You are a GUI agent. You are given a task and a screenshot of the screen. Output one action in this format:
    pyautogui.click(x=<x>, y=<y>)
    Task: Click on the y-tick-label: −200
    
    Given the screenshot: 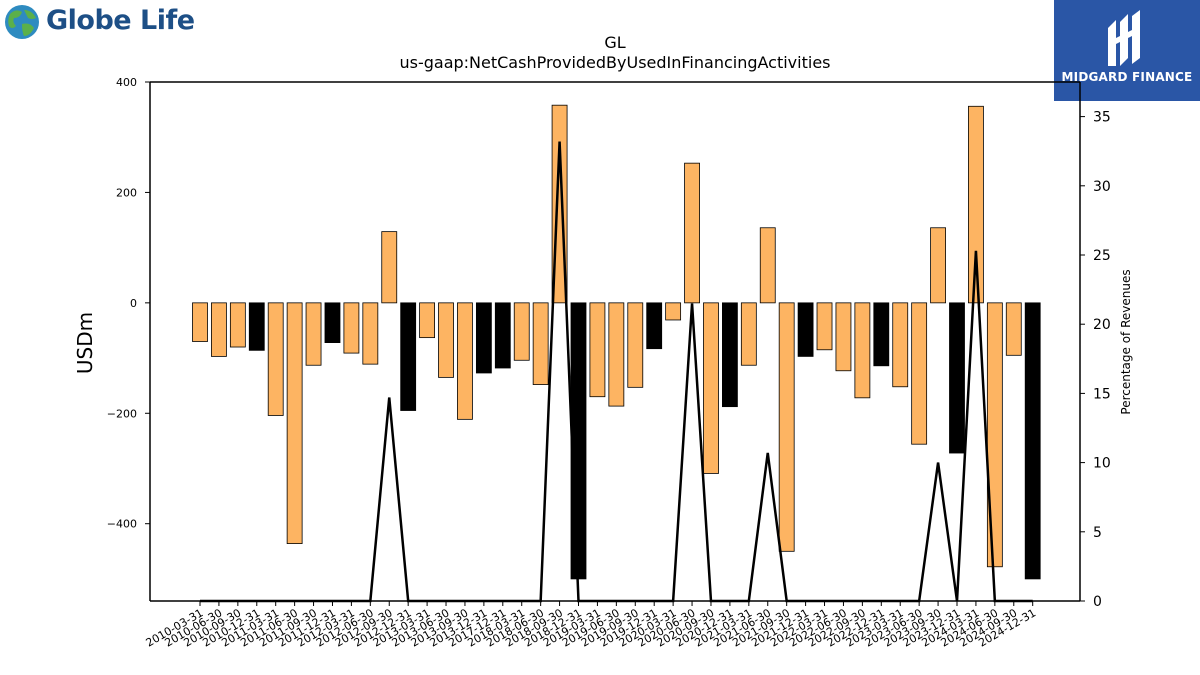 What is the action you would take?
    pyautogui.click(x=122, y=413)
    